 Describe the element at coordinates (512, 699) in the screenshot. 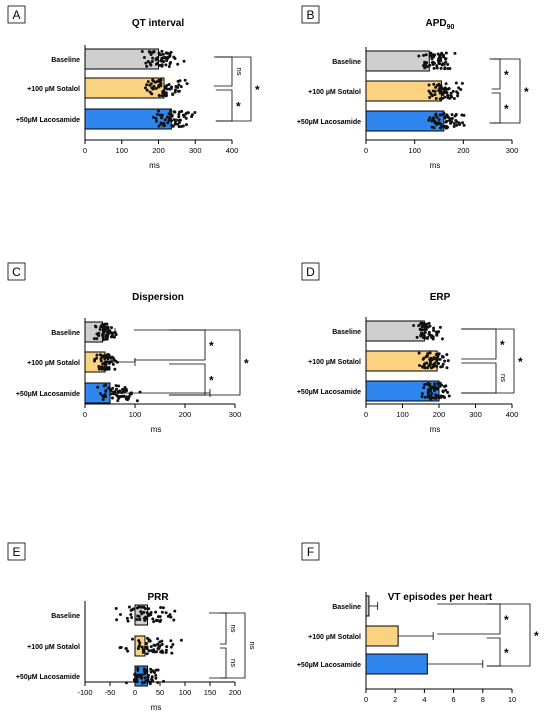

I see `x-tick-label: 10` at that location.